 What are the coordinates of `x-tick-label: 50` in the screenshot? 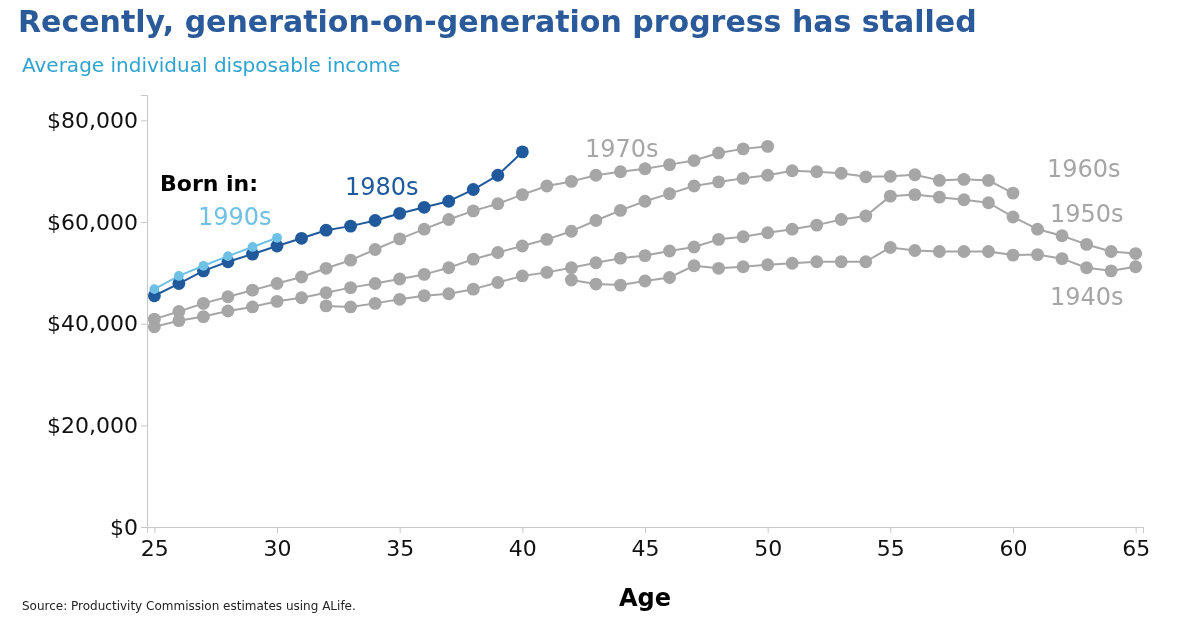 It's located at (768, 548).